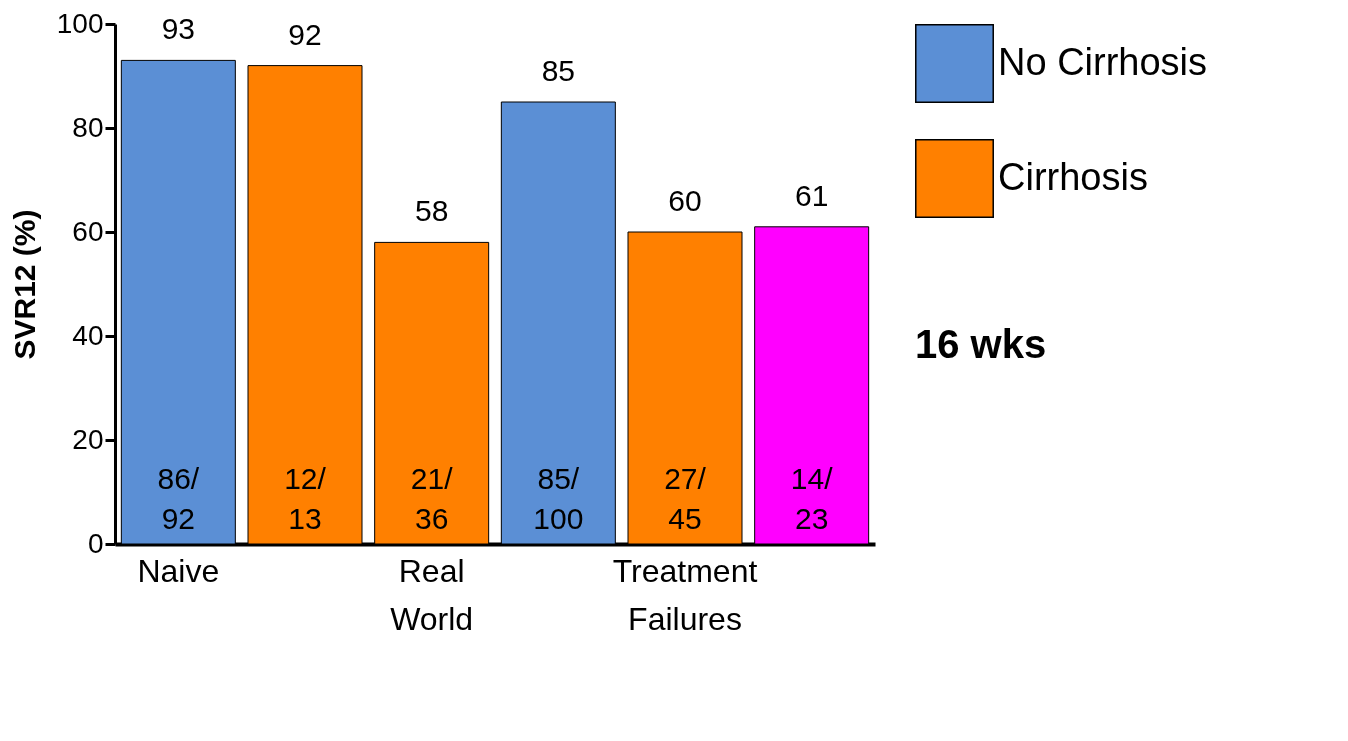 The height and width of the screenshot is (741, 1348). What do you see at coordinates (88, 231) in the screenshot?
I see `y-tick-label: 60` at bounding box center [88, 231].